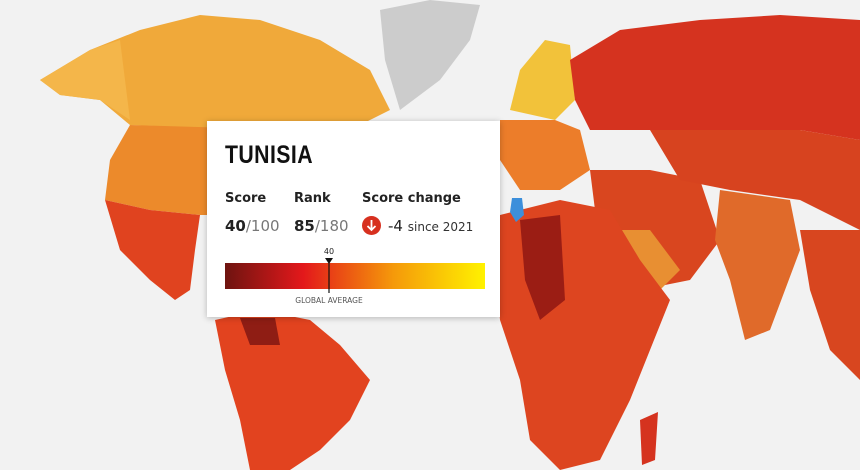 The width and height of the screenshot is (860, 470). I want to click on gauge-caption: GLOBAL AVERAGE, so click(329, 300).